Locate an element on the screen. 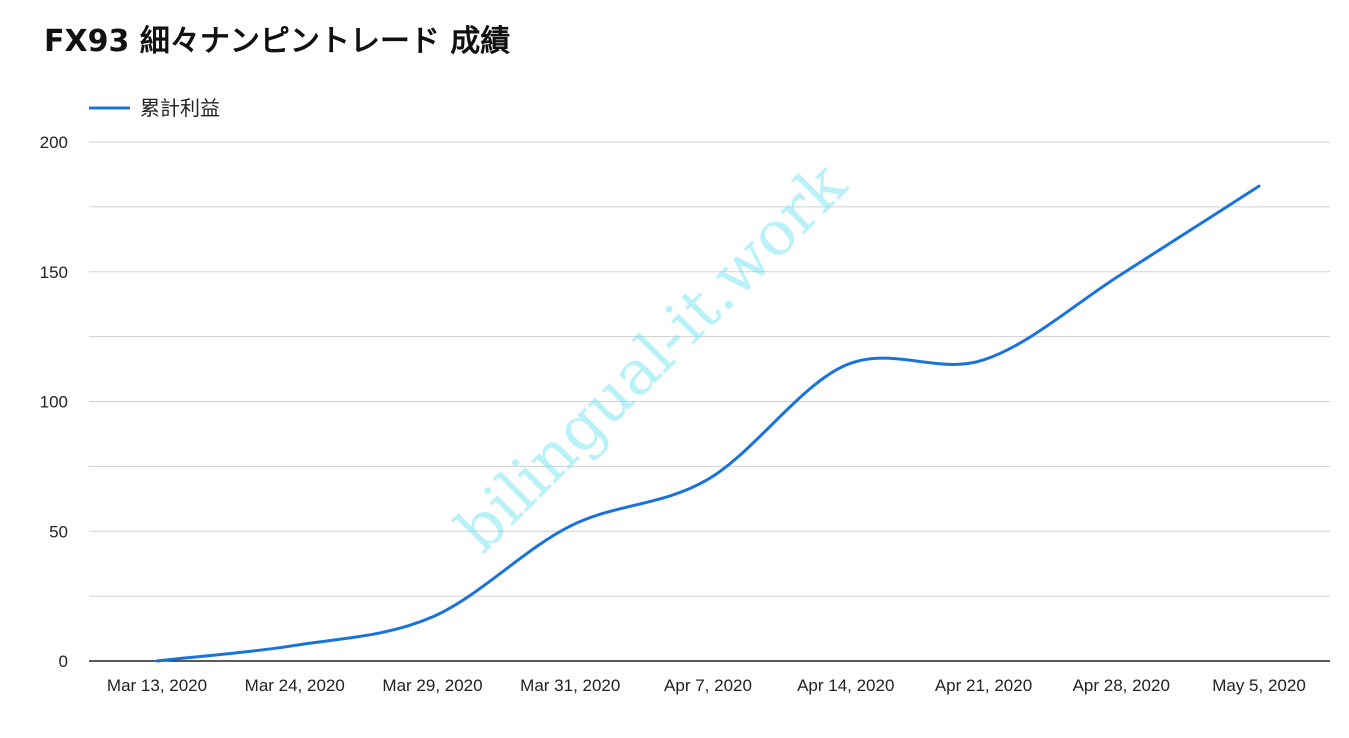  chart-title: FX93 細々ナンピントレード 成績 is located at coordinates (277, 41).